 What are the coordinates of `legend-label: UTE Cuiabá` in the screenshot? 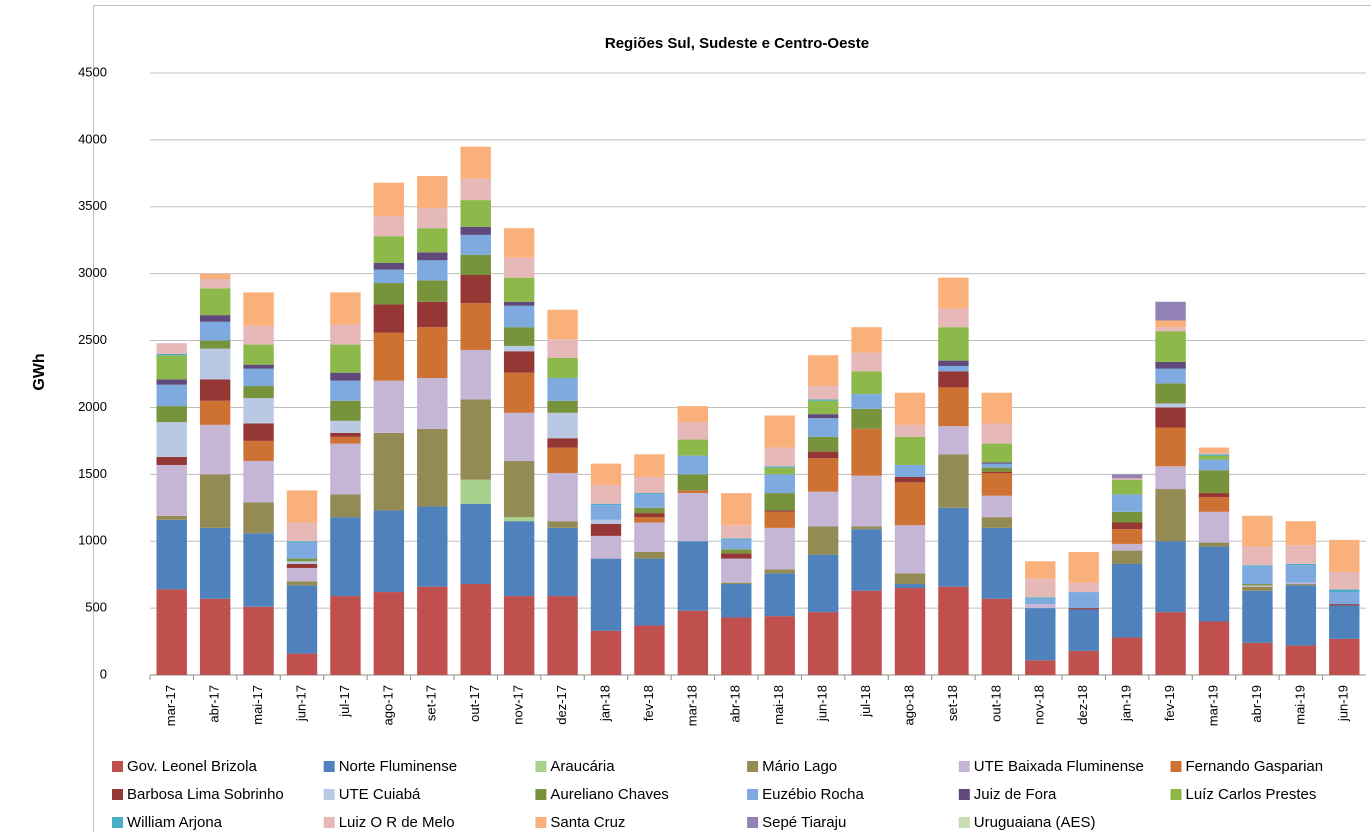 It's located at (380, 794).